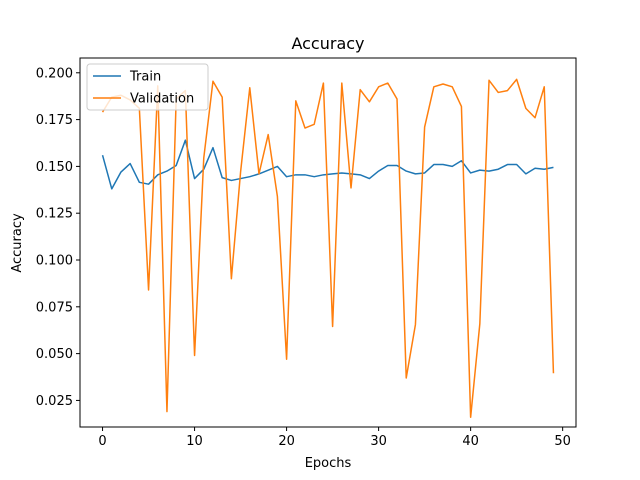 Image resolution: width=640 pixels, height=480 pixels. I want to click on y-tick-label: 0.075, so click(54, 307).